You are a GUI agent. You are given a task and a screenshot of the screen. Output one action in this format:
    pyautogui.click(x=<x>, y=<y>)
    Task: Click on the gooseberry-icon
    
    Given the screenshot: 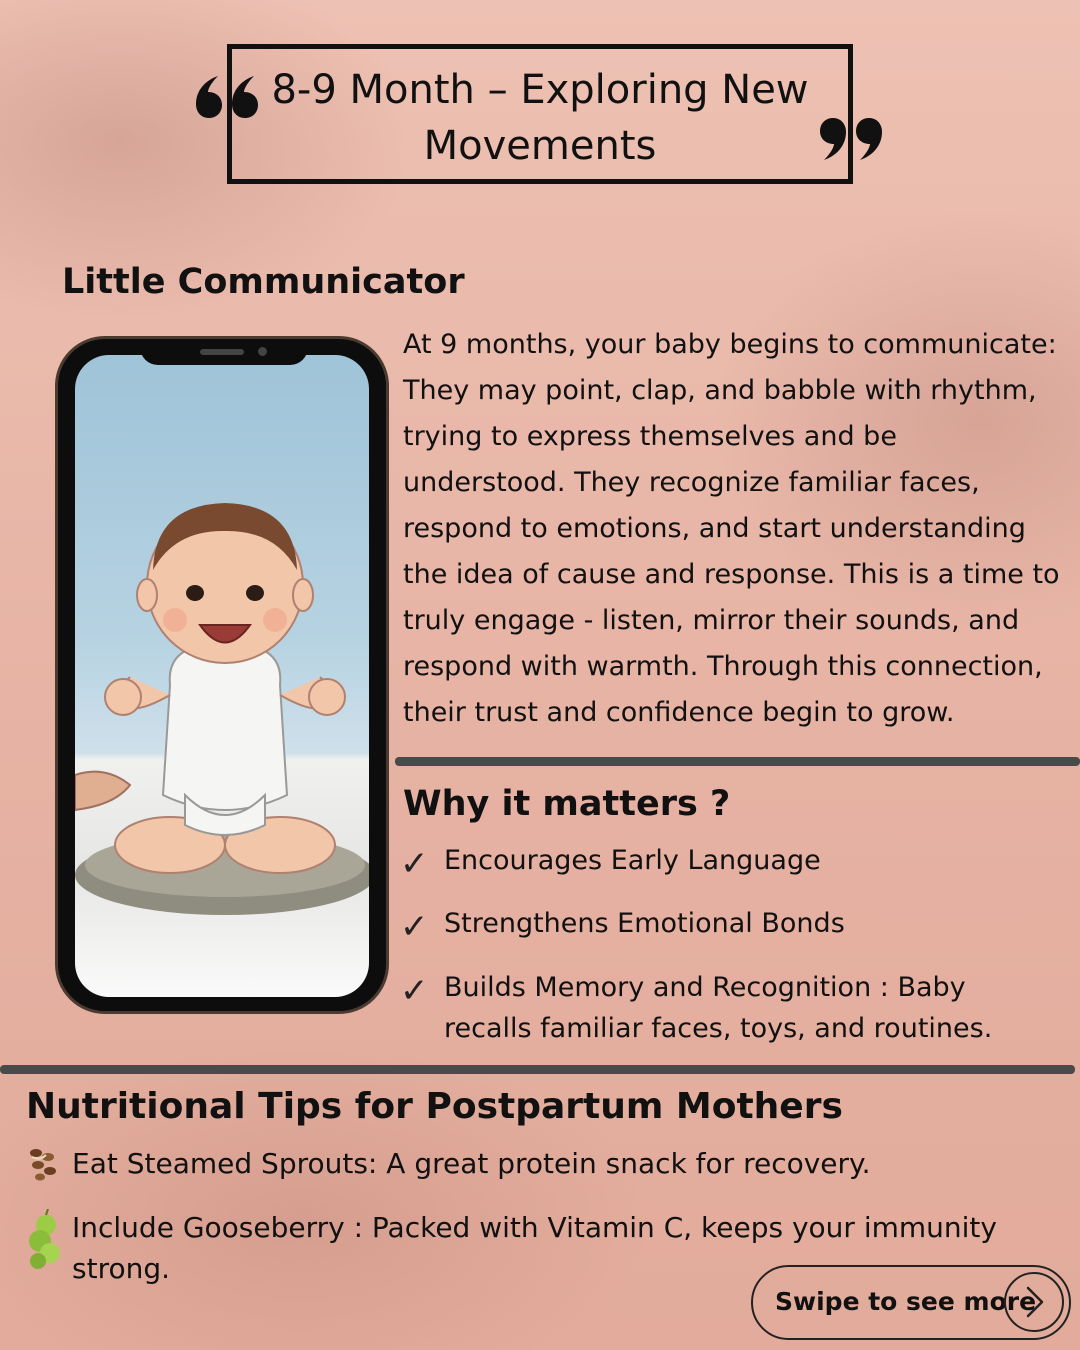 What is the action you would take?
    pyautogui.click(x=45, y=1245)
    